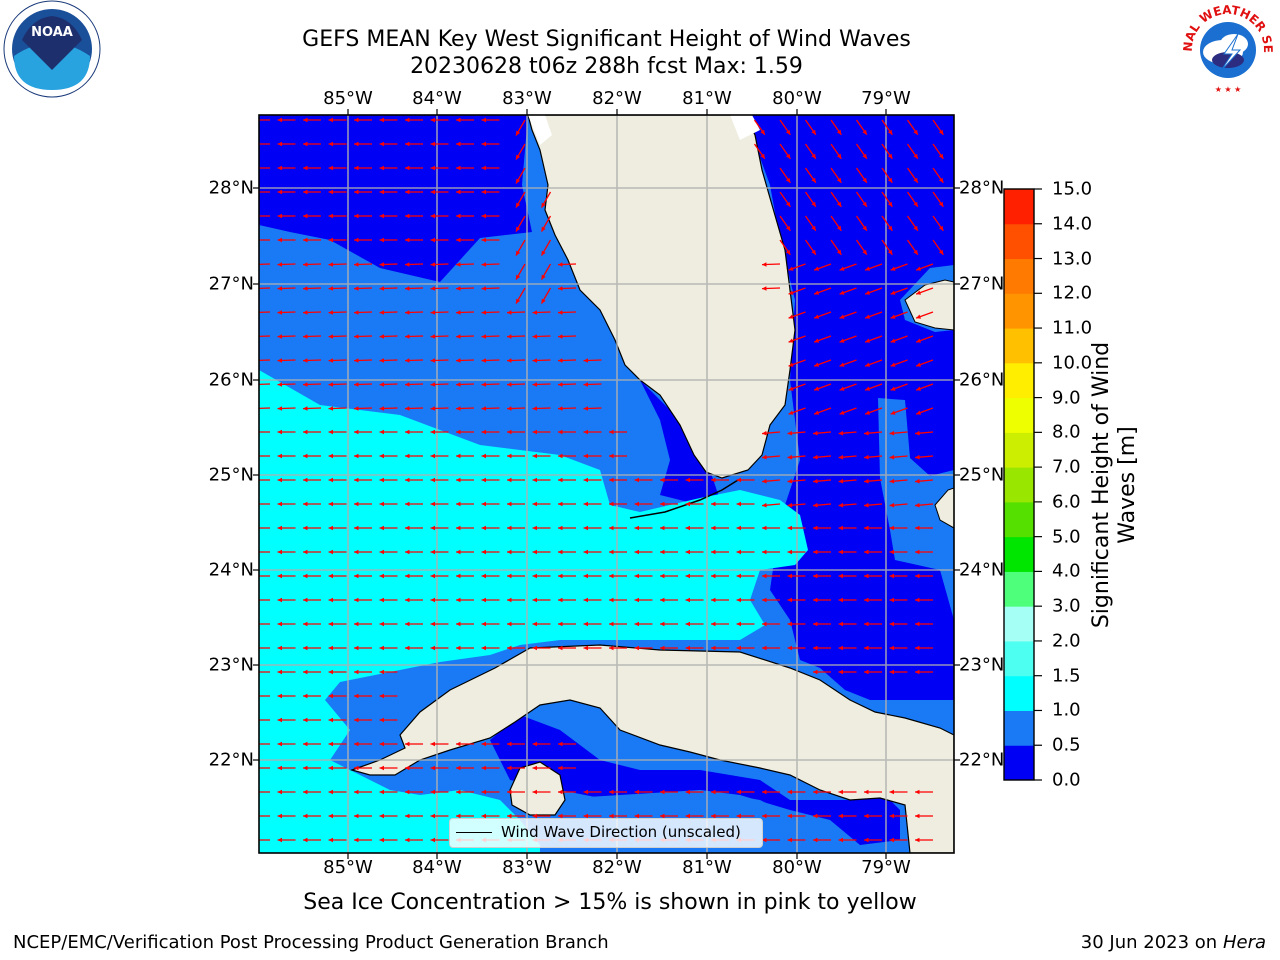 The image size is (1280, 960). I want to click on lon-label-top: 79°W, so click(886, 98).